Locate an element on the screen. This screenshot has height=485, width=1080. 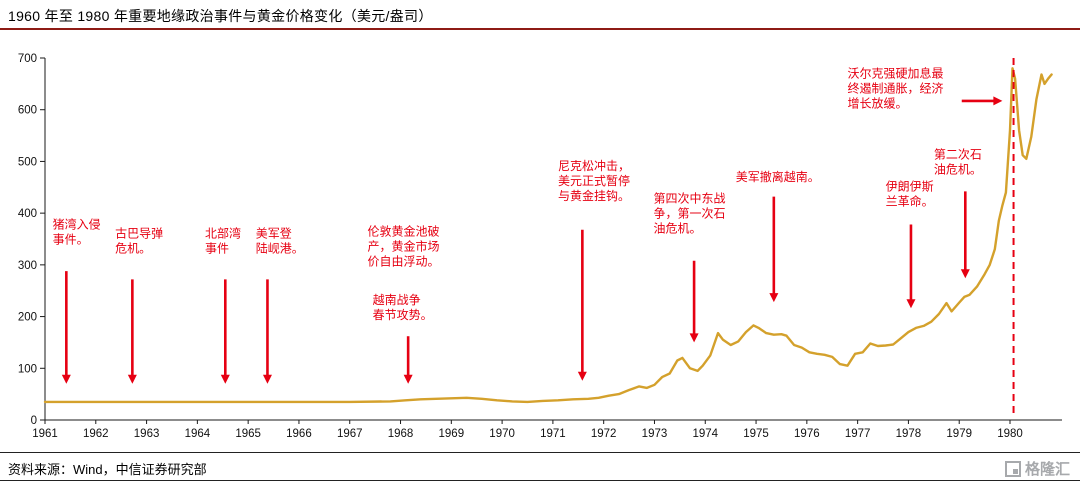
gelonghui-logo: 格隆汇 is located at coordinates (1037, 468).